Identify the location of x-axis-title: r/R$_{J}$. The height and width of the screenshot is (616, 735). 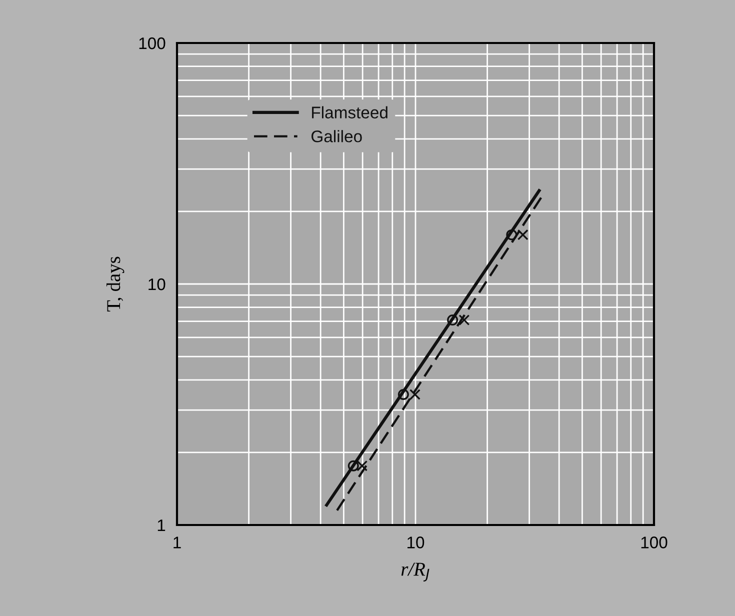
(415, 572).